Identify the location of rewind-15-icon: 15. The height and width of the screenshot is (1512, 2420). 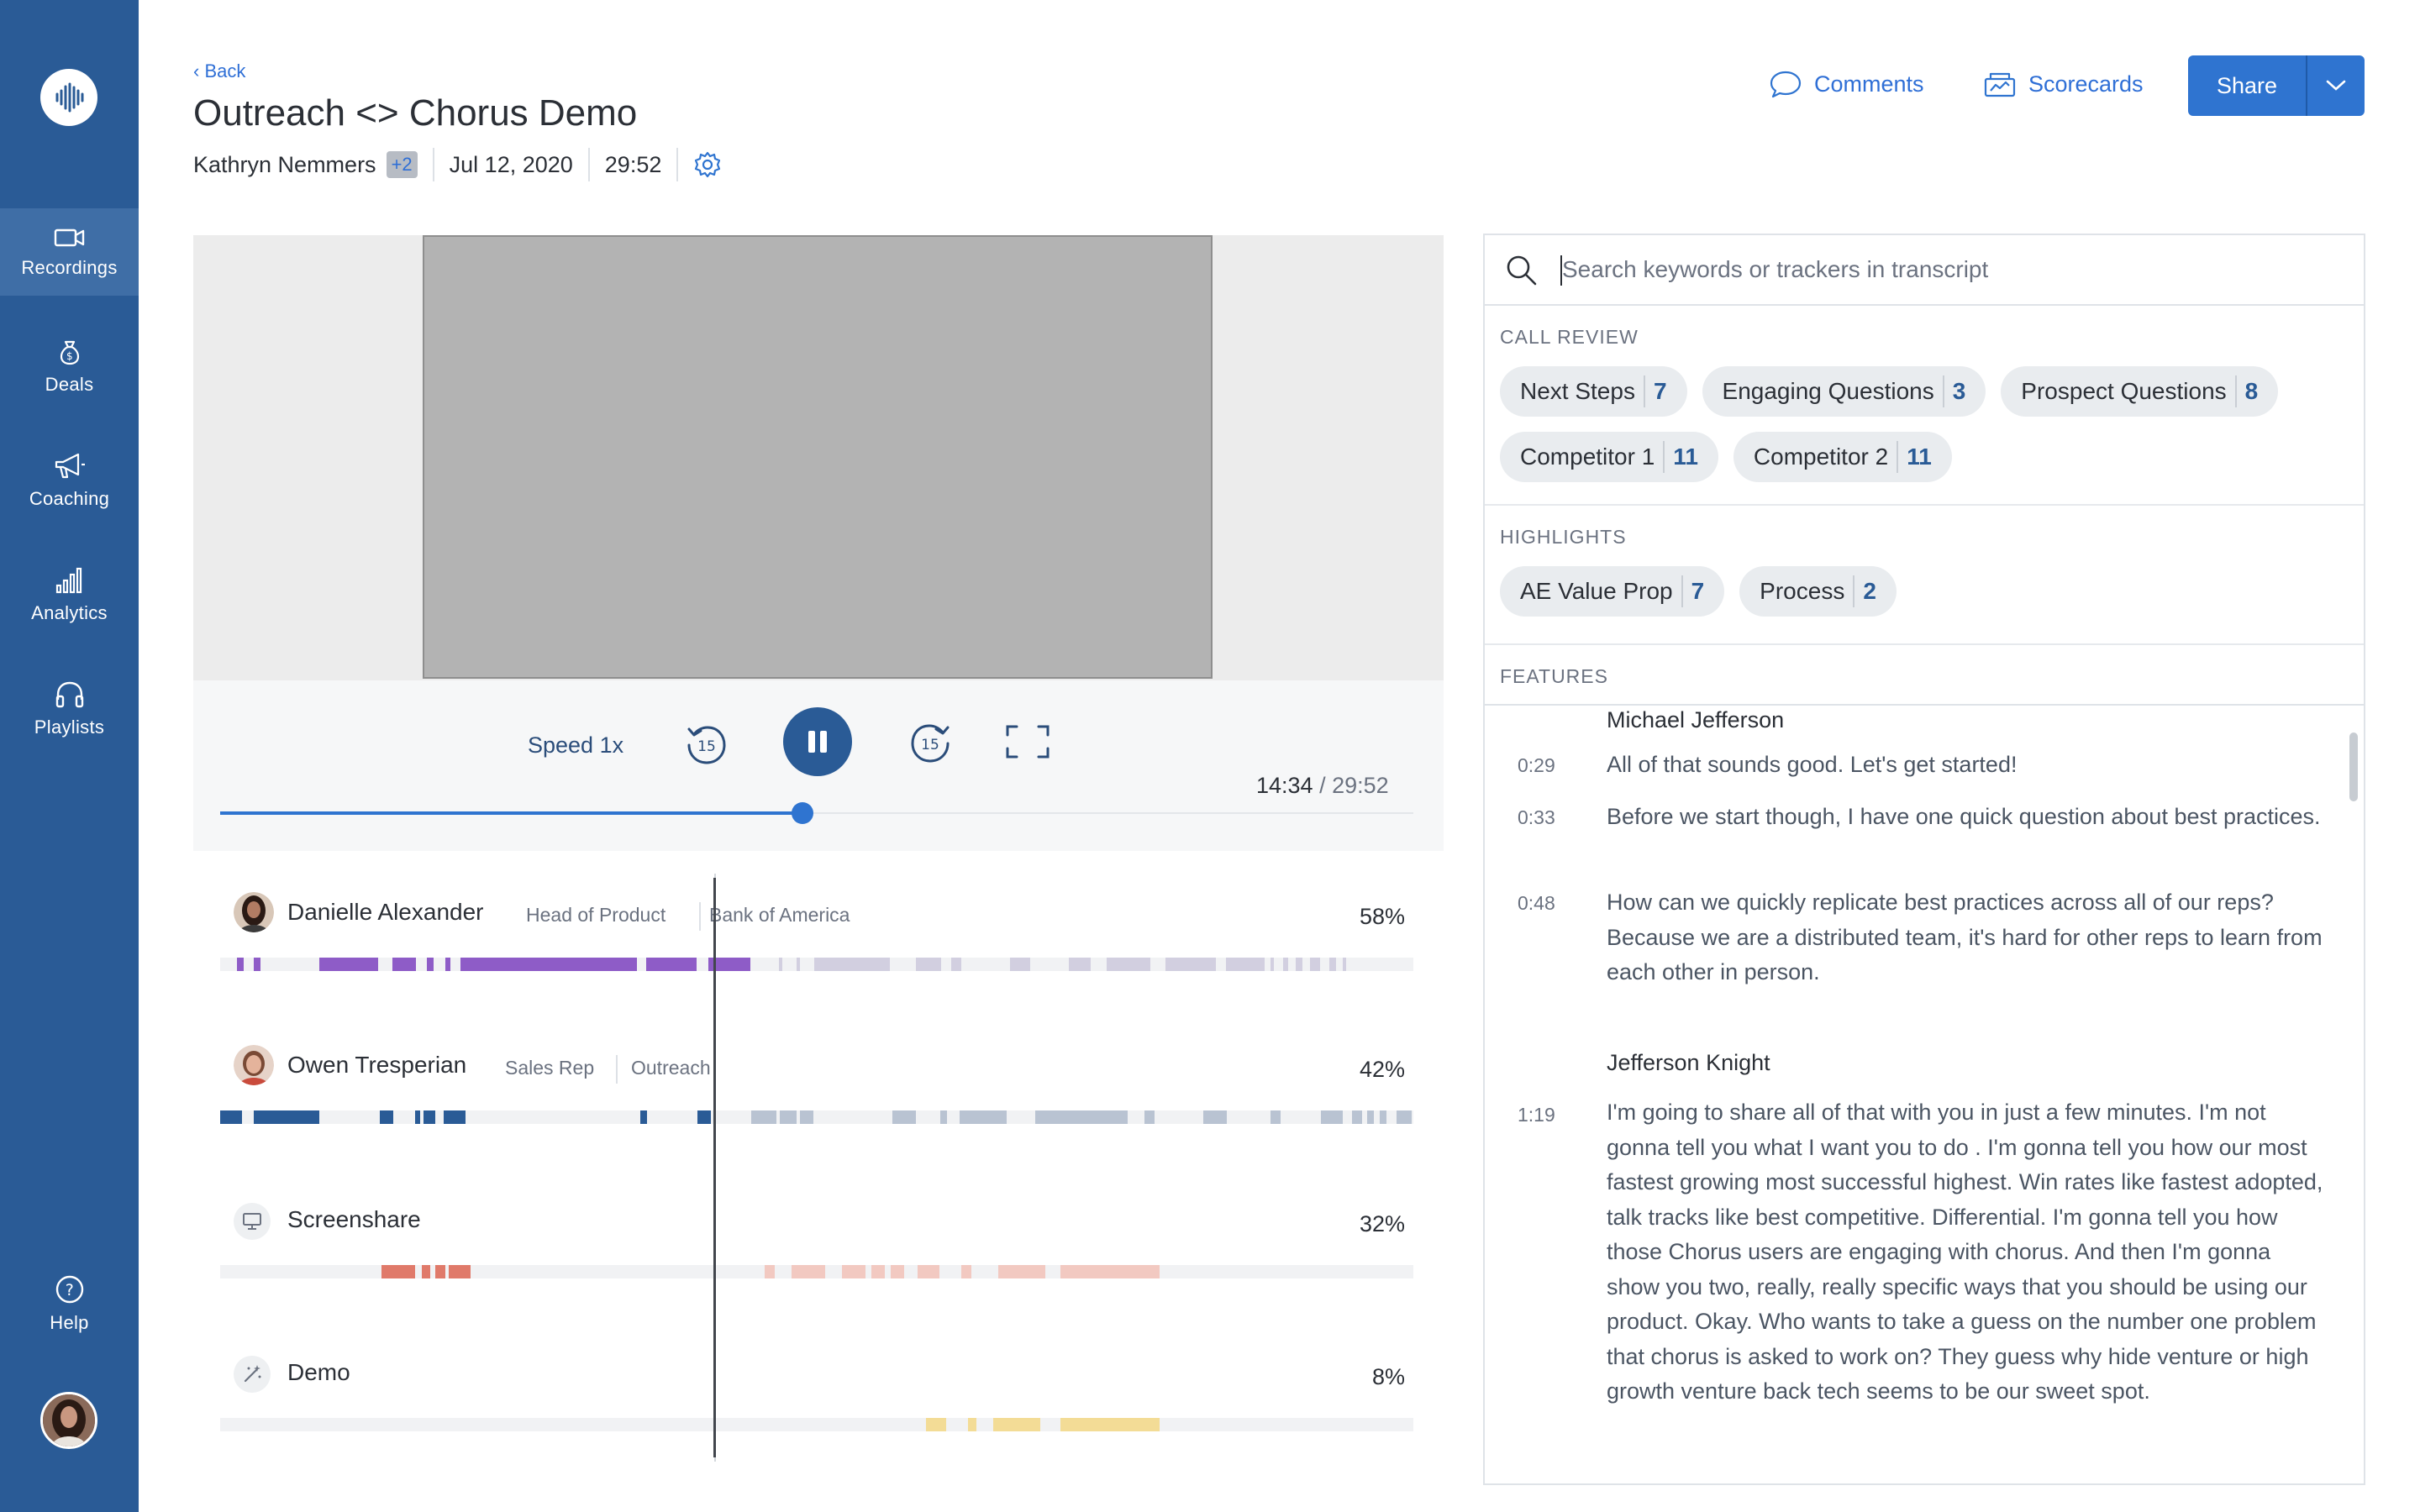
(705, 744).